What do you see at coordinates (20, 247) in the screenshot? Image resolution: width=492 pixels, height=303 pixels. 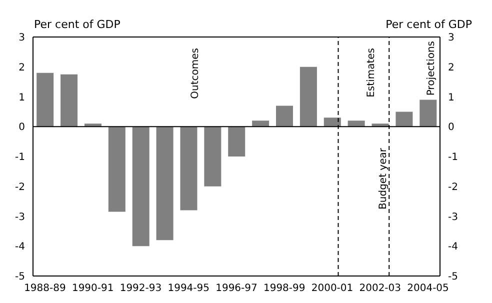 I see `y-tick-label: -4` at bounding box center [20, 247].